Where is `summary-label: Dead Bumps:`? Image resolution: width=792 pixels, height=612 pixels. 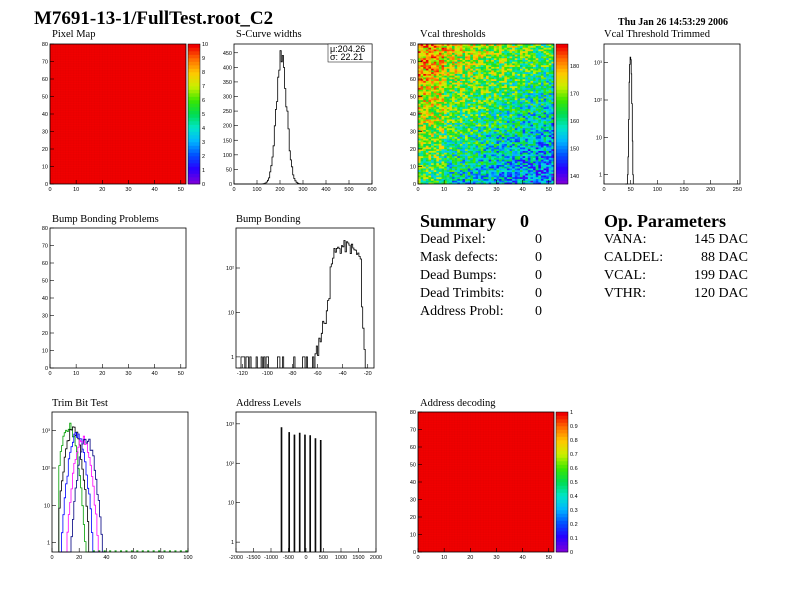
summary-label: Dead Bumps: is located at coordinates (458, 275).